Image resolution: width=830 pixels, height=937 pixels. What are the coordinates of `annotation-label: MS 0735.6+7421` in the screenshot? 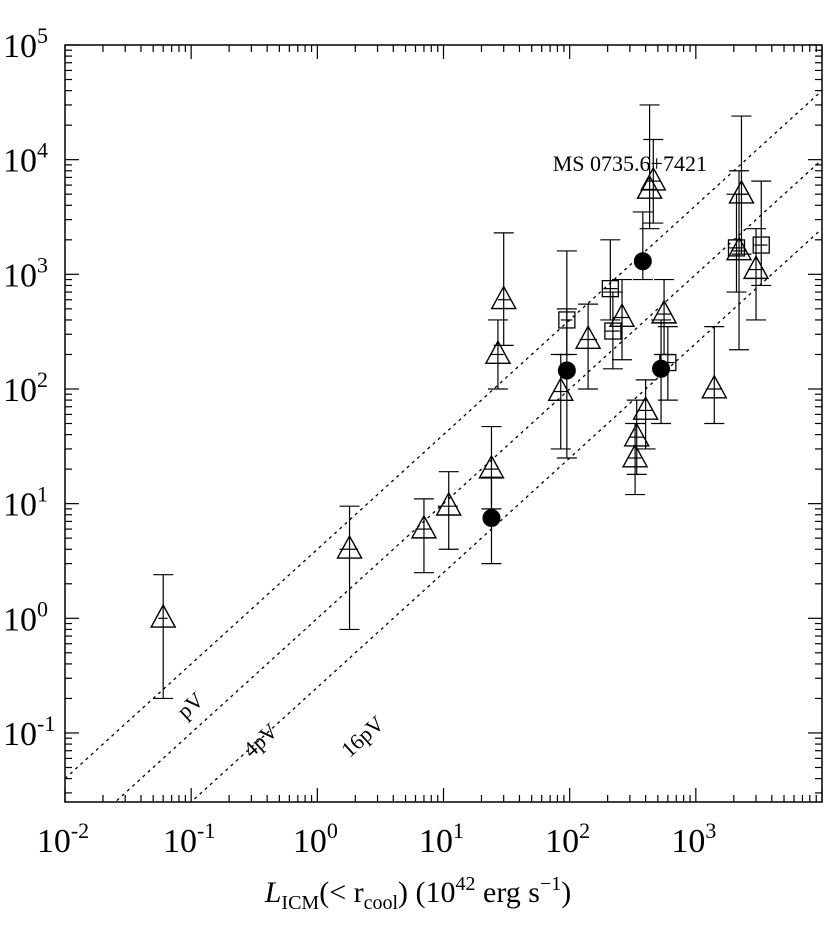 It's located at (630, 163).